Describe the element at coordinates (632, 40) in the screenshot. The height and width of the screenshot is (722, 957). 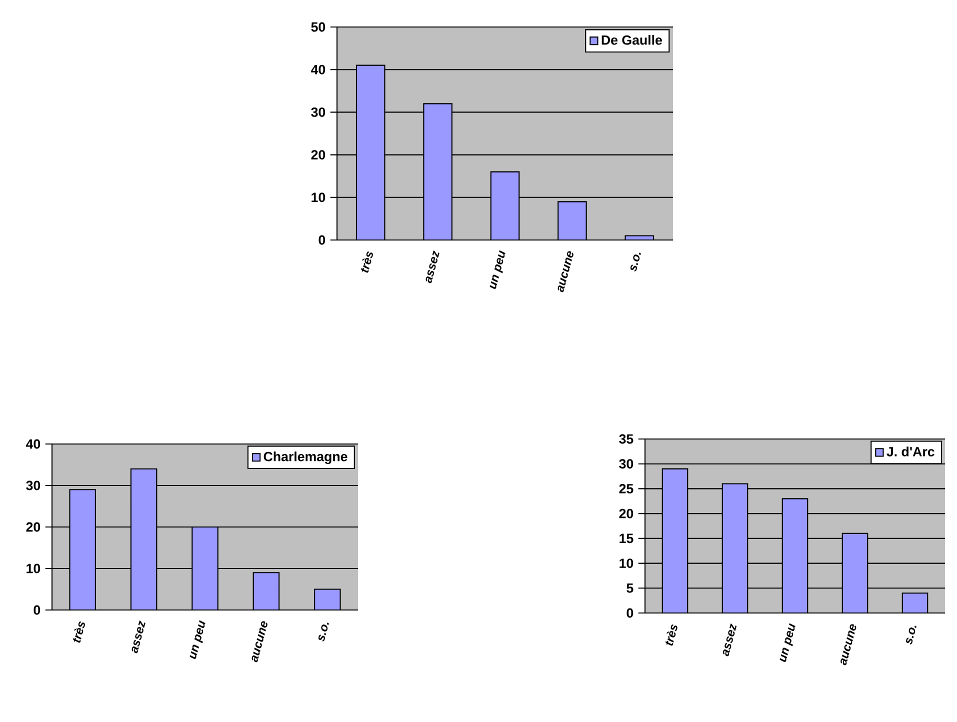
I see `legend-label: De Gaulle` at that location.